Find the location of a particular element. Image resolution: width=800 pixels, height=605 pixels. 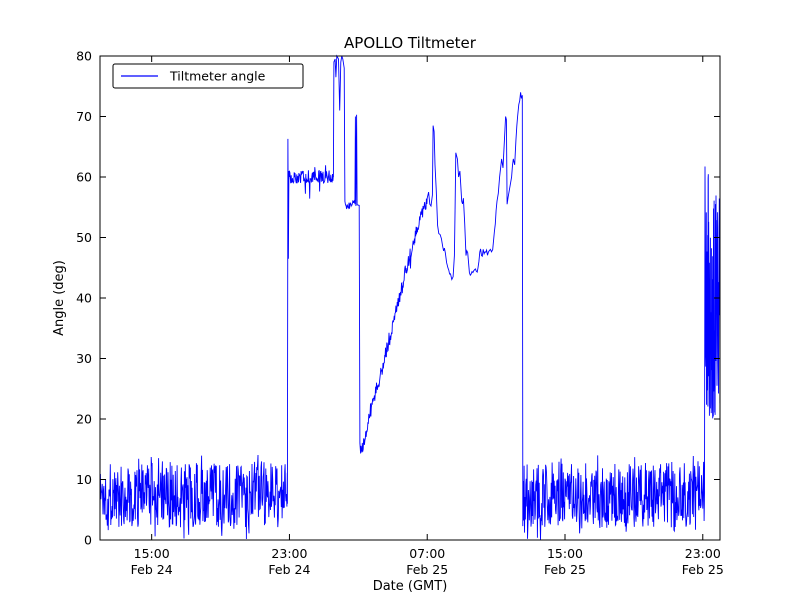

x-tick-time-label: 07:00 is located at coordinates (427, 553).